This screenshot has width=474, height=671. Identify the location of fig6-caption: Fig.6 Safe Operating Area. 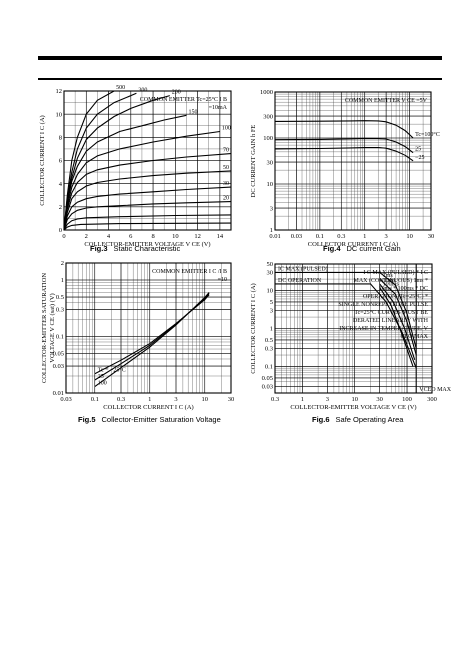
(357, 419).